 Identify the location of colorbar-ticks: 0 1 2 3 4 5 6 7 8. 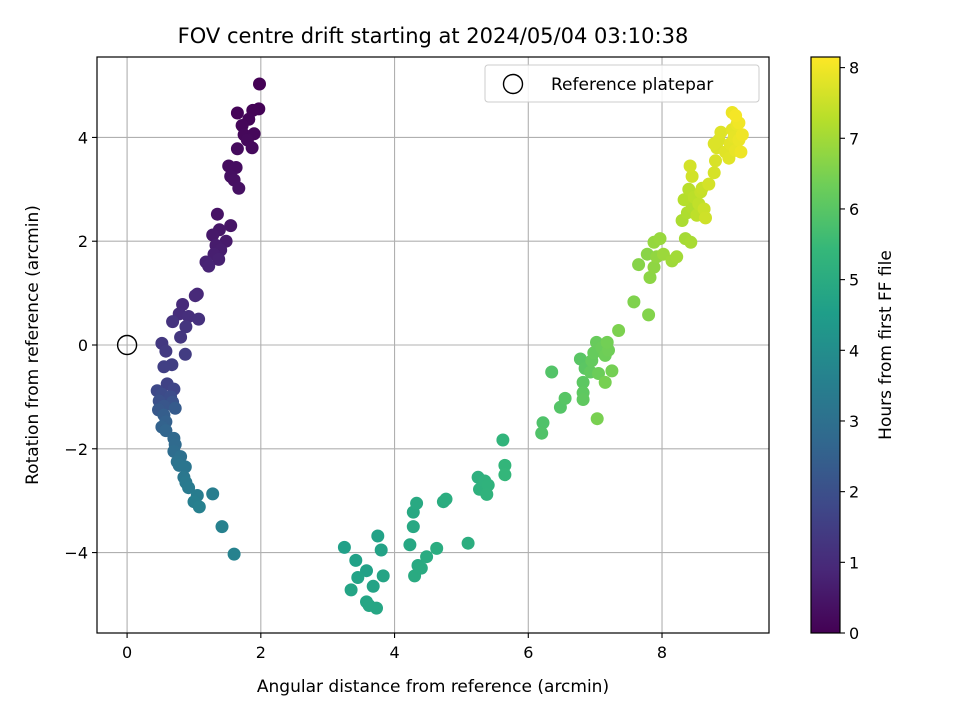
(849, 351).